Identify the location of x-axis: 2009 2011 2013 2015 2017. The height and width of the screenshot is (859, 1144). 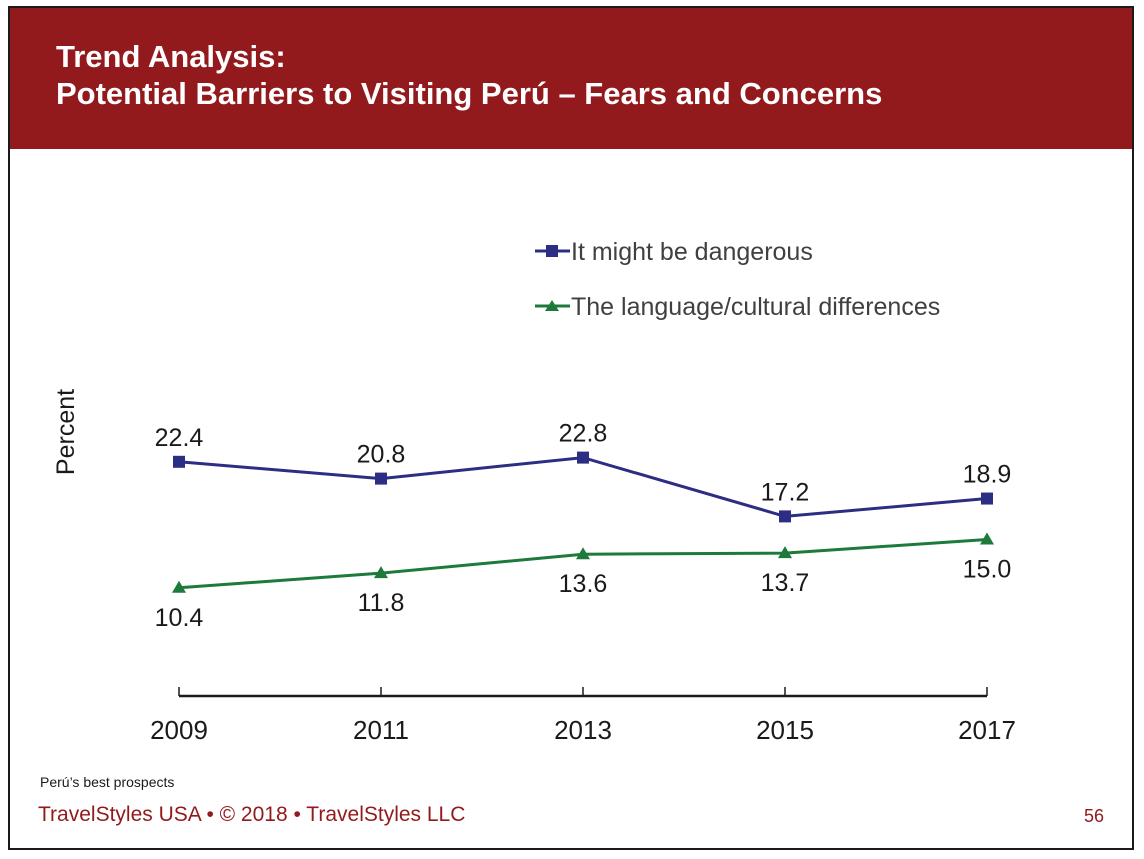
(583, 716).